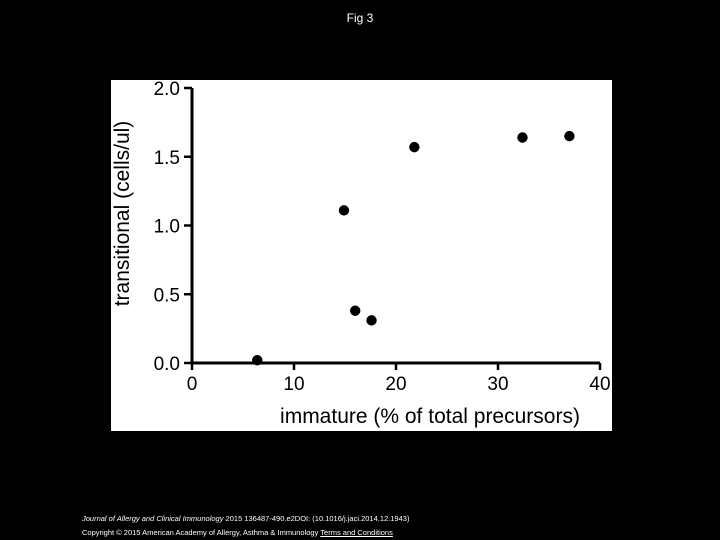  I want to click on y-tick-label: 1.0, so click(167, 227).